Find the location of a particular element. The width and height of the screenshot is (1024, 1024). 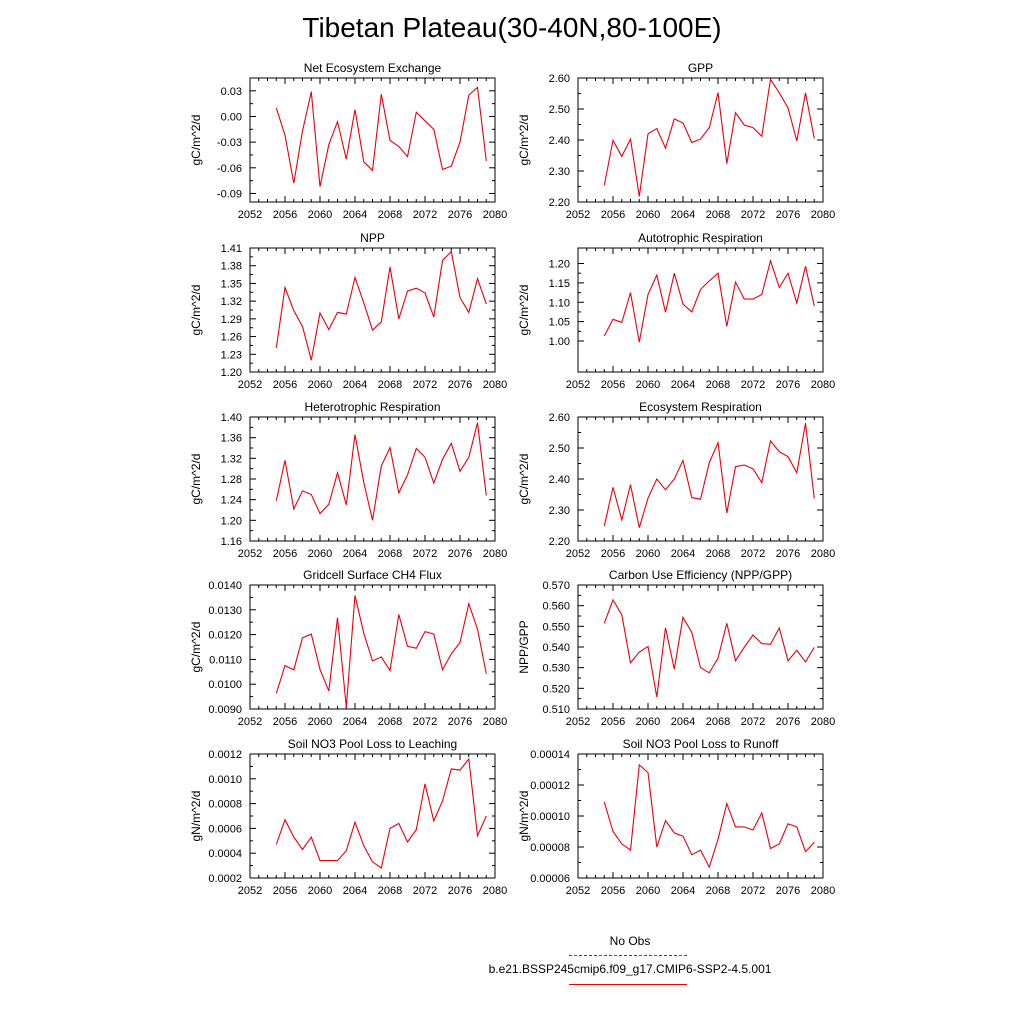

y-tick-label: 0.00006 is located at coordinates (550, 879).